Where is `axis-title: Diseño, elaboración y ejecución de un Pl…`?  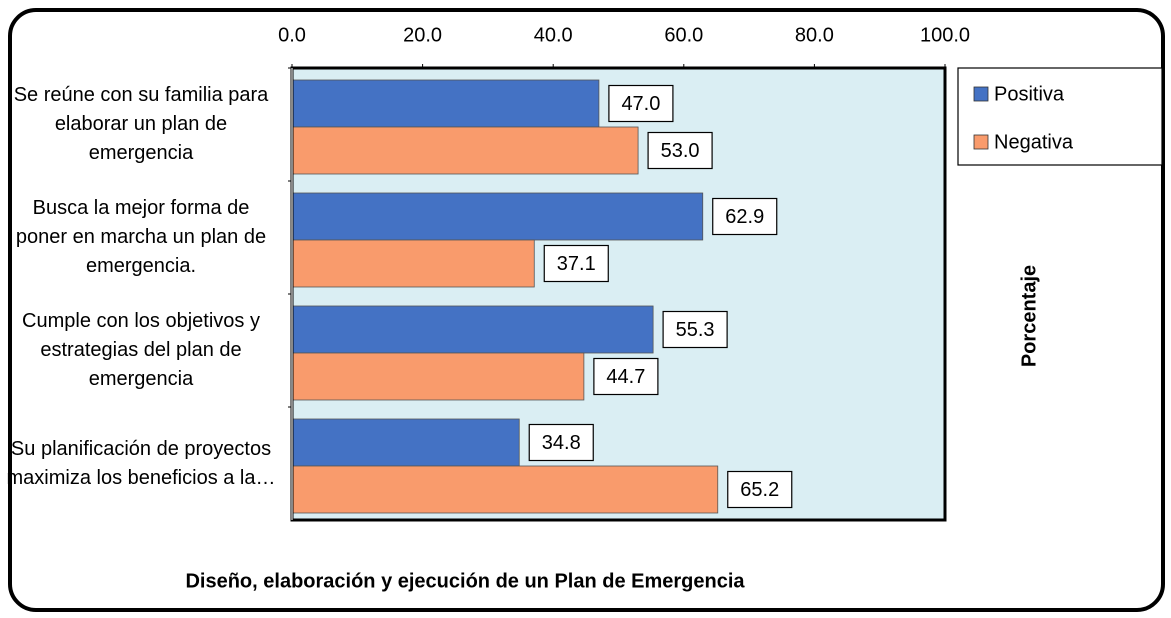 axis-title: Diseño, elaboración y ejecución de un Pl… is located at coordinates (465, 581).